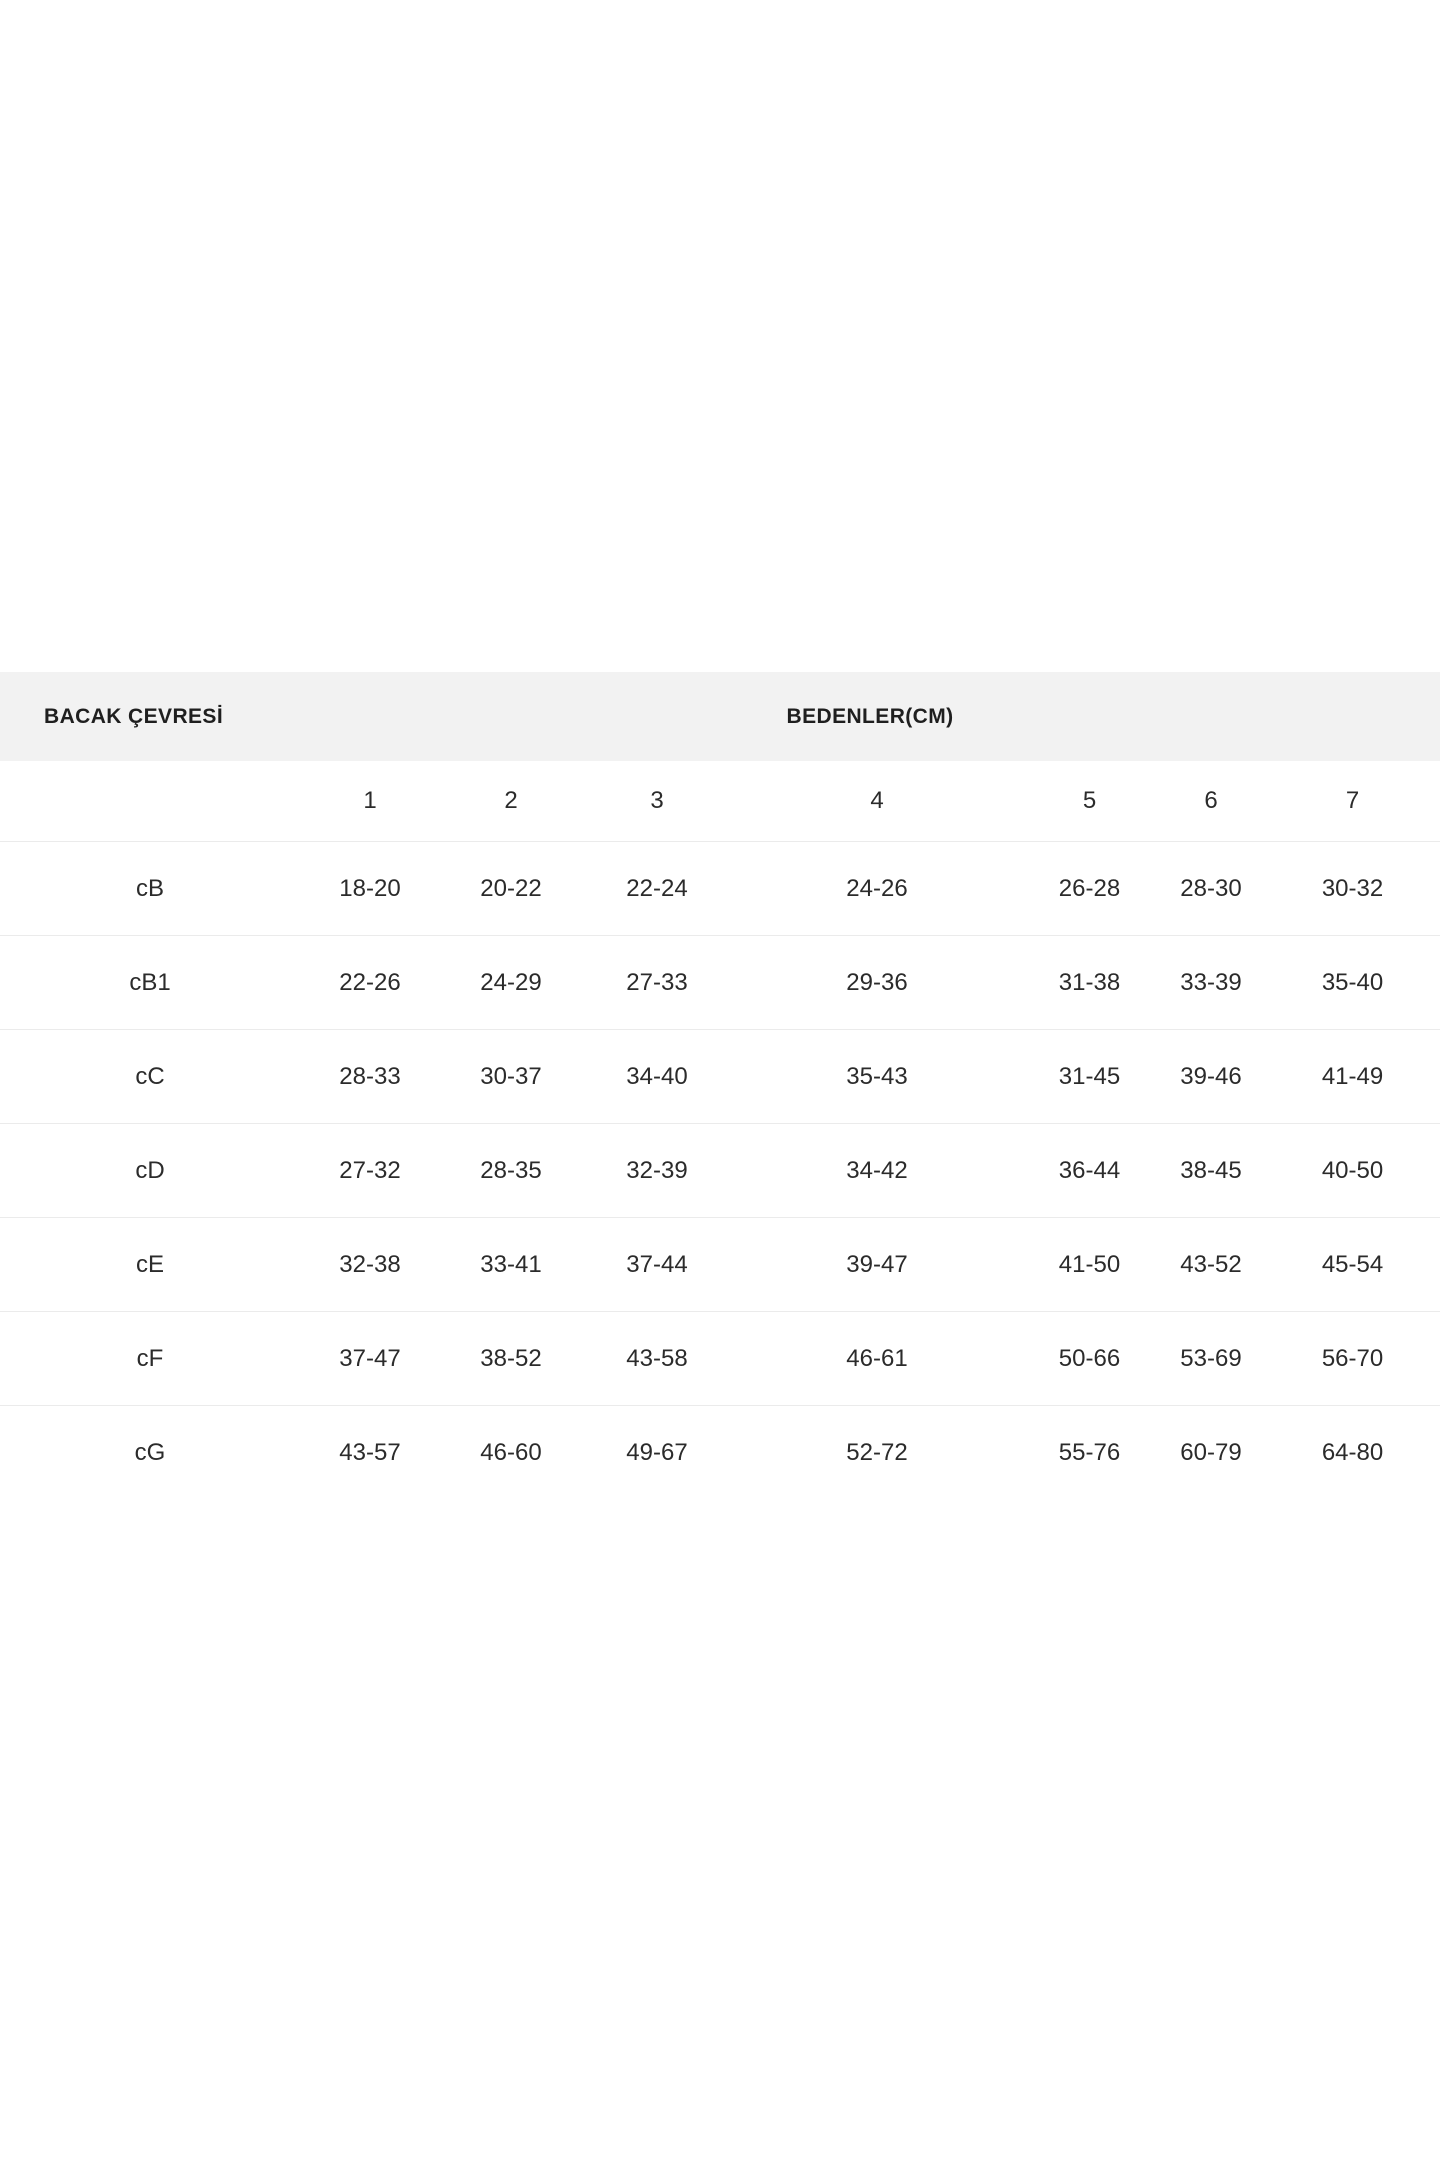 The height and width of the screenshot is (2160, 1440). What do you see at coordinates (657, 1170) in the screenshot?
I see `table-cell: 32-39` at bounding box center [657, 1170].